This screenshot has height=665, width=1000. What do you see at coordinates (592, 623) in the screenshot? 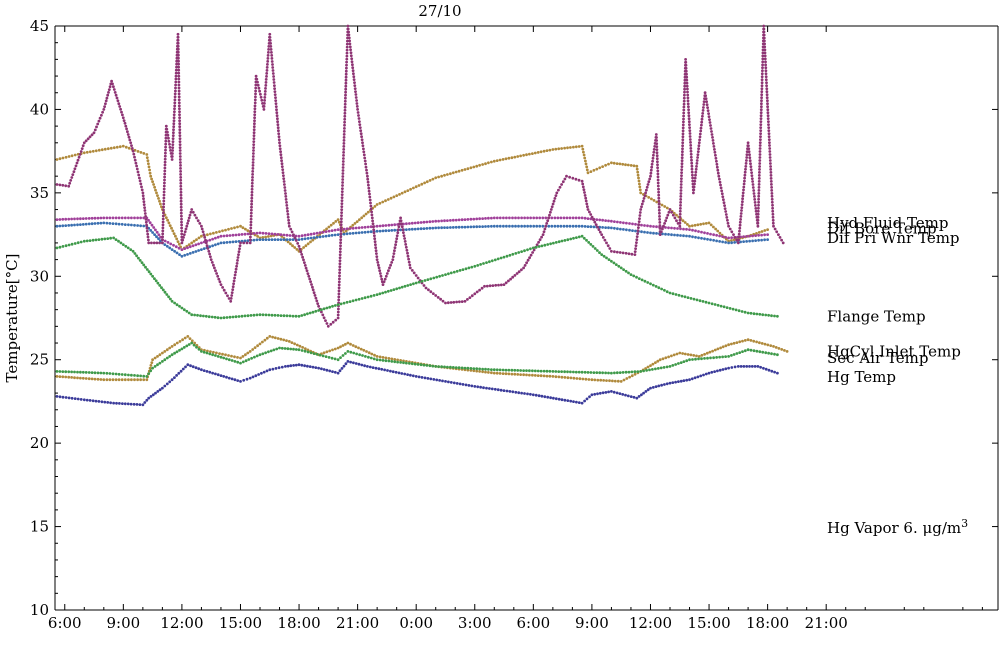
I see `x-tick-label: 9:00` at bounding box center [592, 623].